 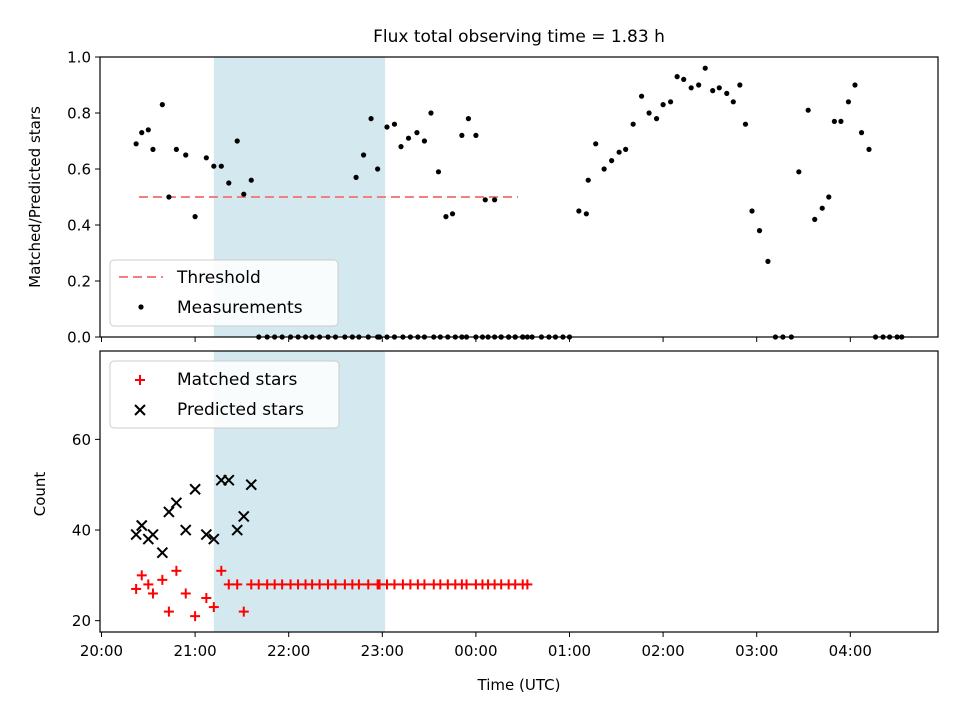 I want to click on x-tick-label: 20:00, so click(x=101, y=651).